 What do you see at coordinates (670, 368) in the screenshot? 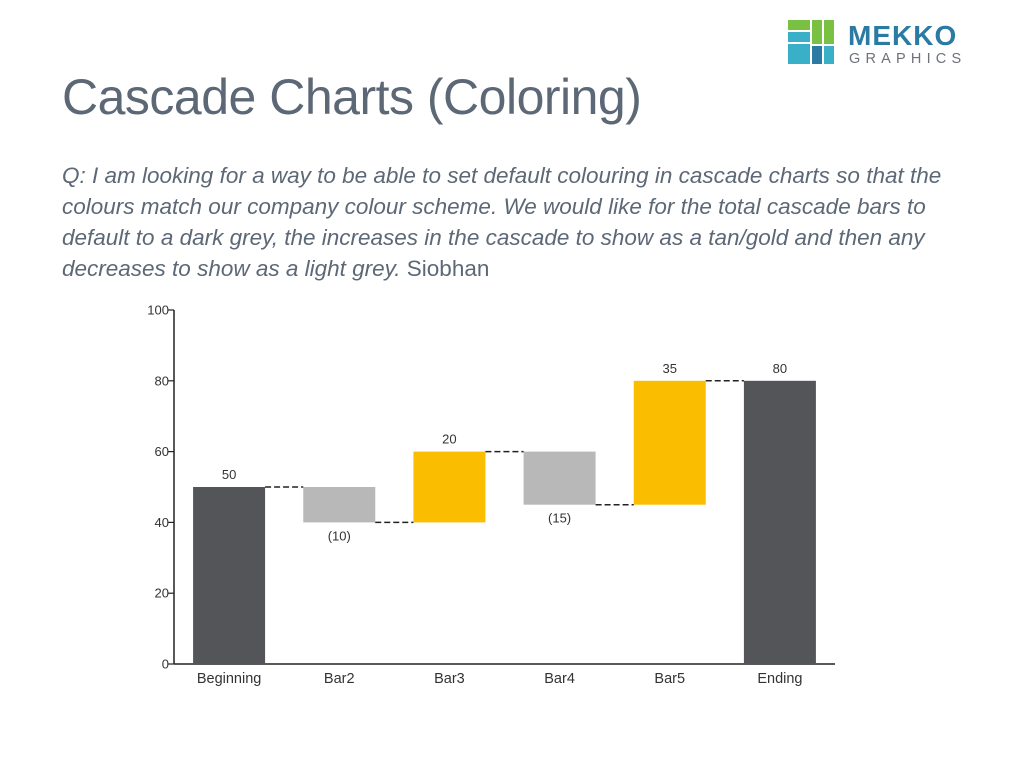
I see `data-label: 35` at bounding box center [670, 368].